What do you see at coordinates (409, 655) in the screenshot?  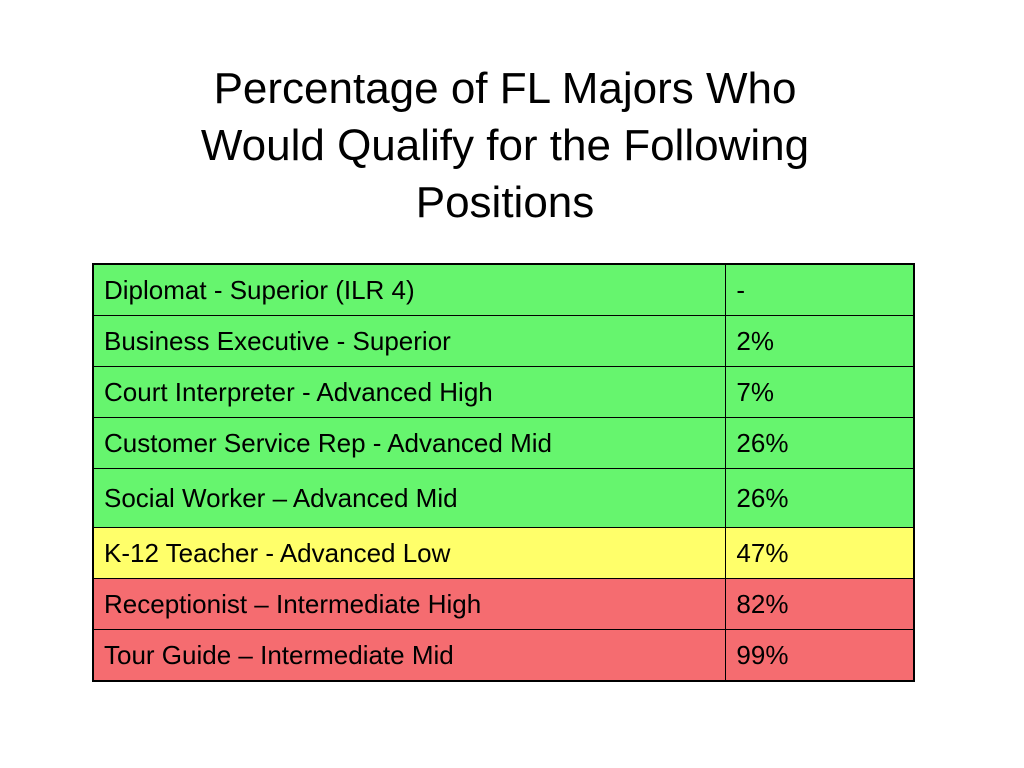 I see `position-cell: Tour Guide – Intermediate Mid` at bounding box center [409, 655].